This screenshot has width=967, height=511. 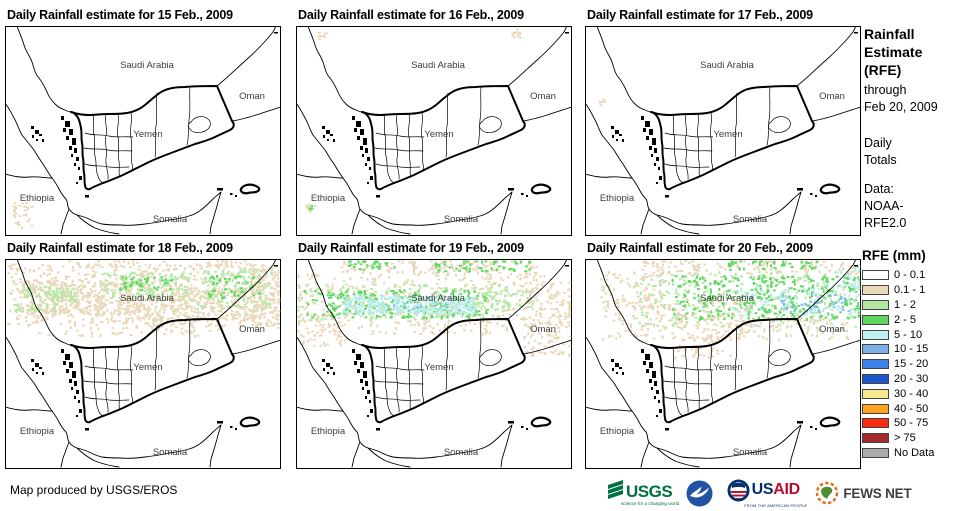 What do you see at coordinates (786, 489) in the screenshot?
I see `usaid-label-aid: AID` at bounding box center [786, 489].